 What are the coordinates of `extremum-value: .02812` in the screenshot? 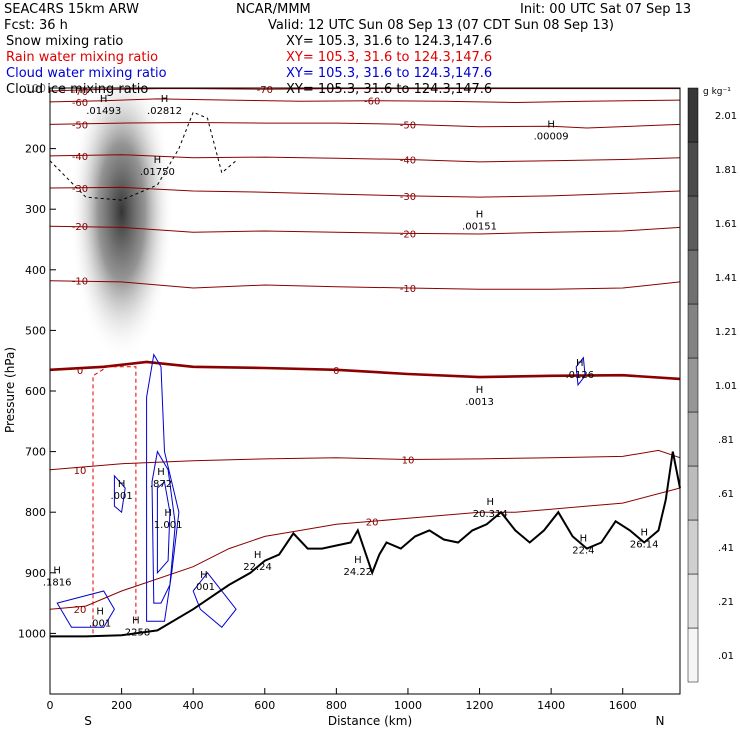 It's located at (164, 111).